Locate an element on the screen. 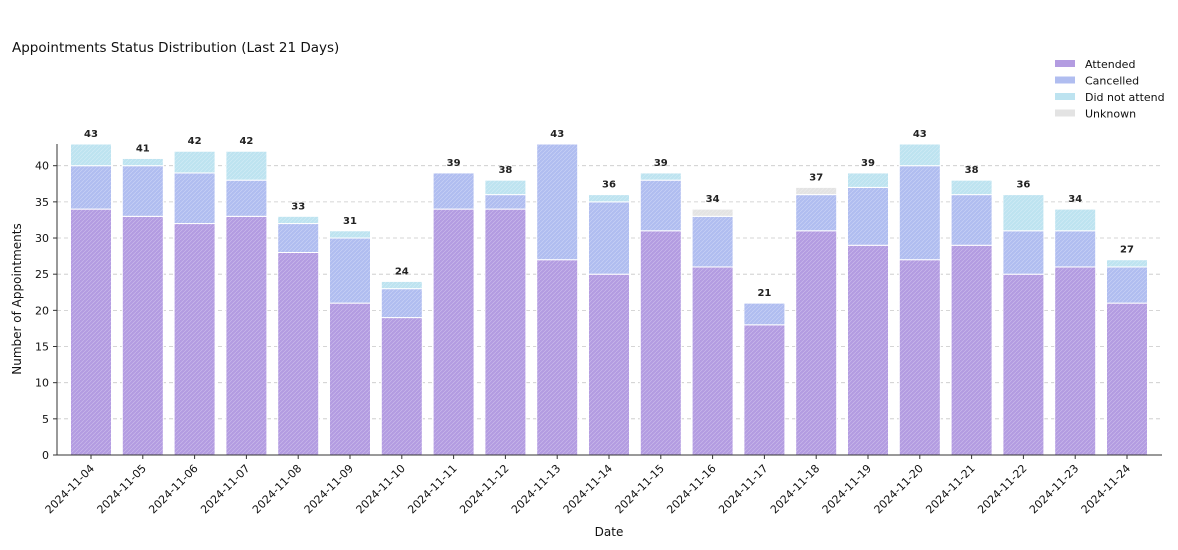 The height and width of the screenshot is (550, 1178). y-tick-label: 25 is located at coordinates (42, 274).